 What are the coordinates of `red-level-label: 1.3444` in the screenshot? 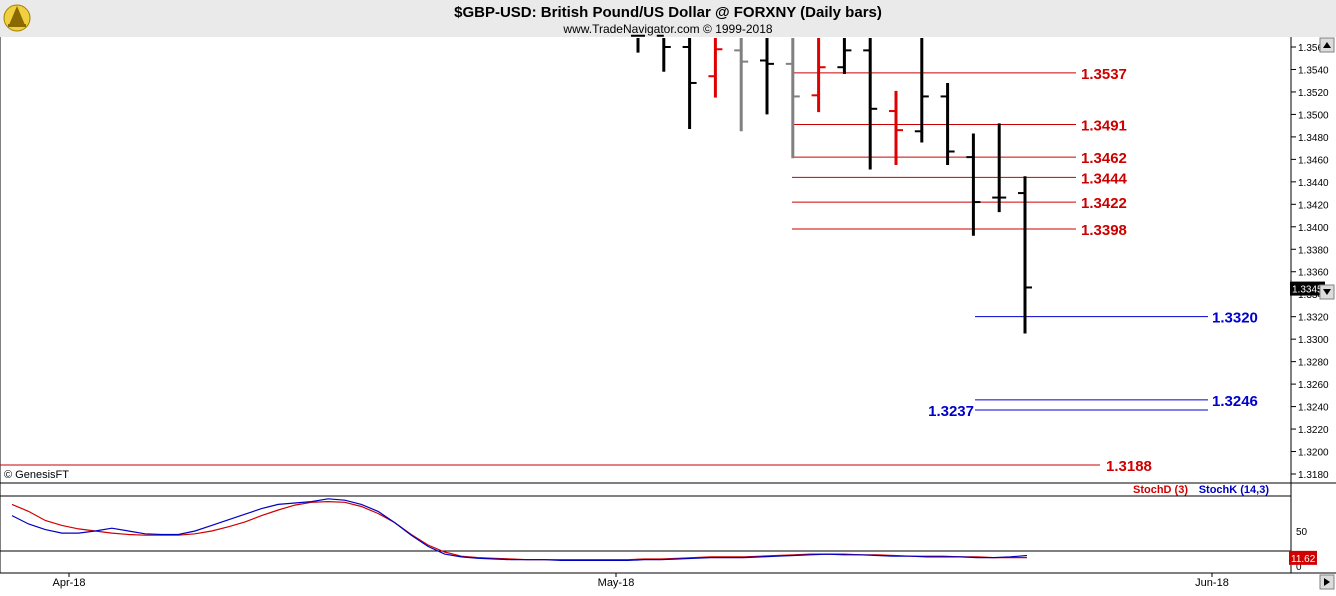 It's located at (1104, 178).